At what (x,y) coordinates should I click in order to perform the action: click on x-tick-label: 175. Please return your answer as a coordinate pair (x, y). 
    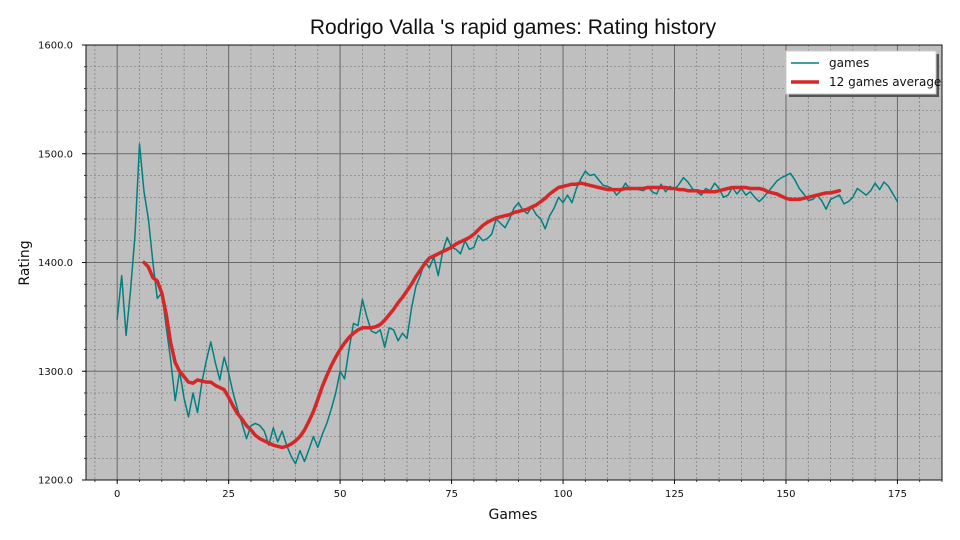
    Looking at the image, I should click on (897, 494).